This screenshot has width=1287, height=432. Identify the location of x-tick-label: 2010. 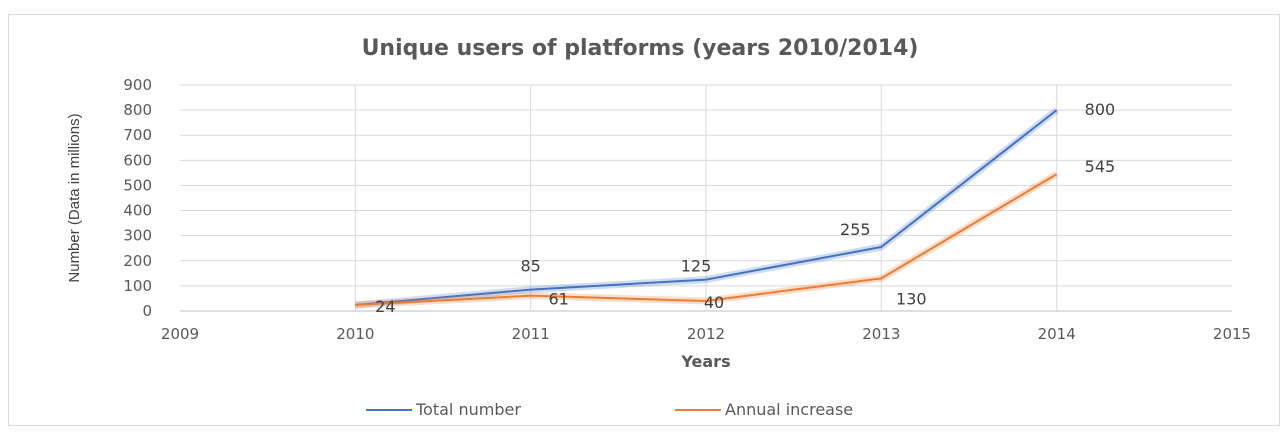
(355, 334).